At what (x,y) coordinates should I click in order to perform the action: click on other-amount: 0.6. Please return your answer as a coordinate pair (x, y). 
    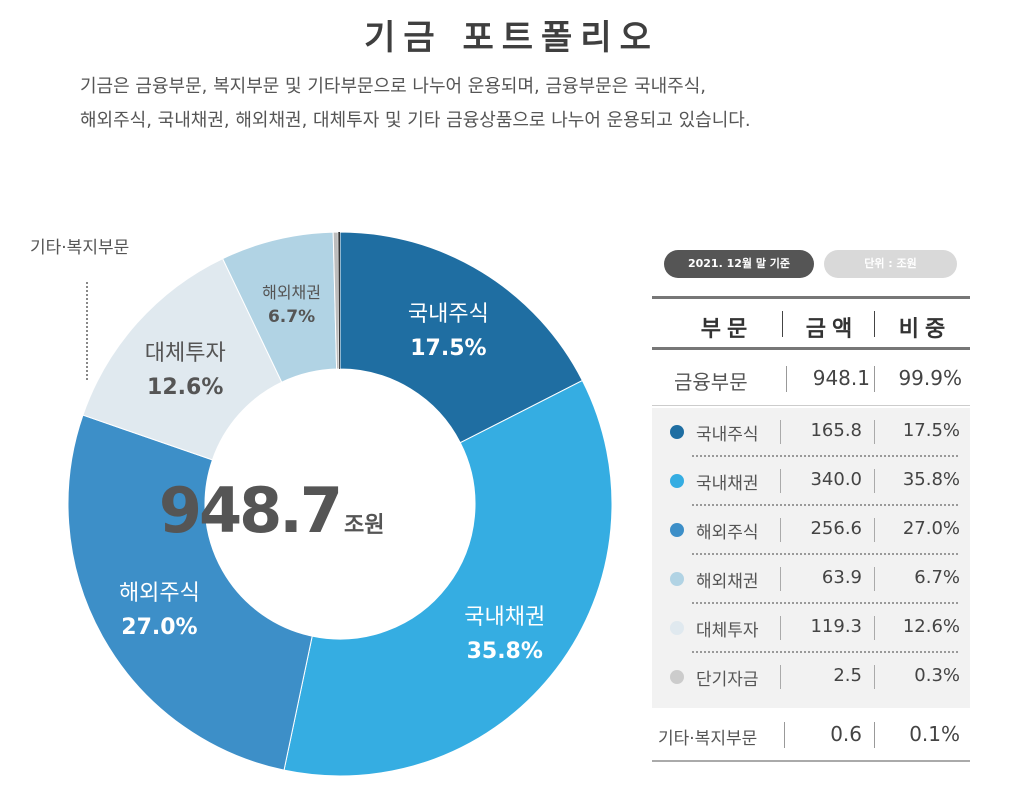
    Looking at the image, I should click on (846, 734).